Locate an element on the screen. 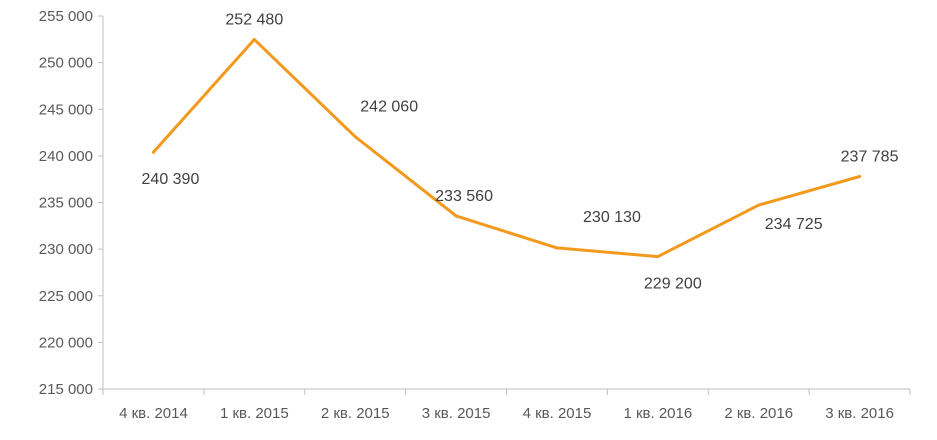  x-tick-label: 2 кв. 2015 is located at coordinates (355, 413).